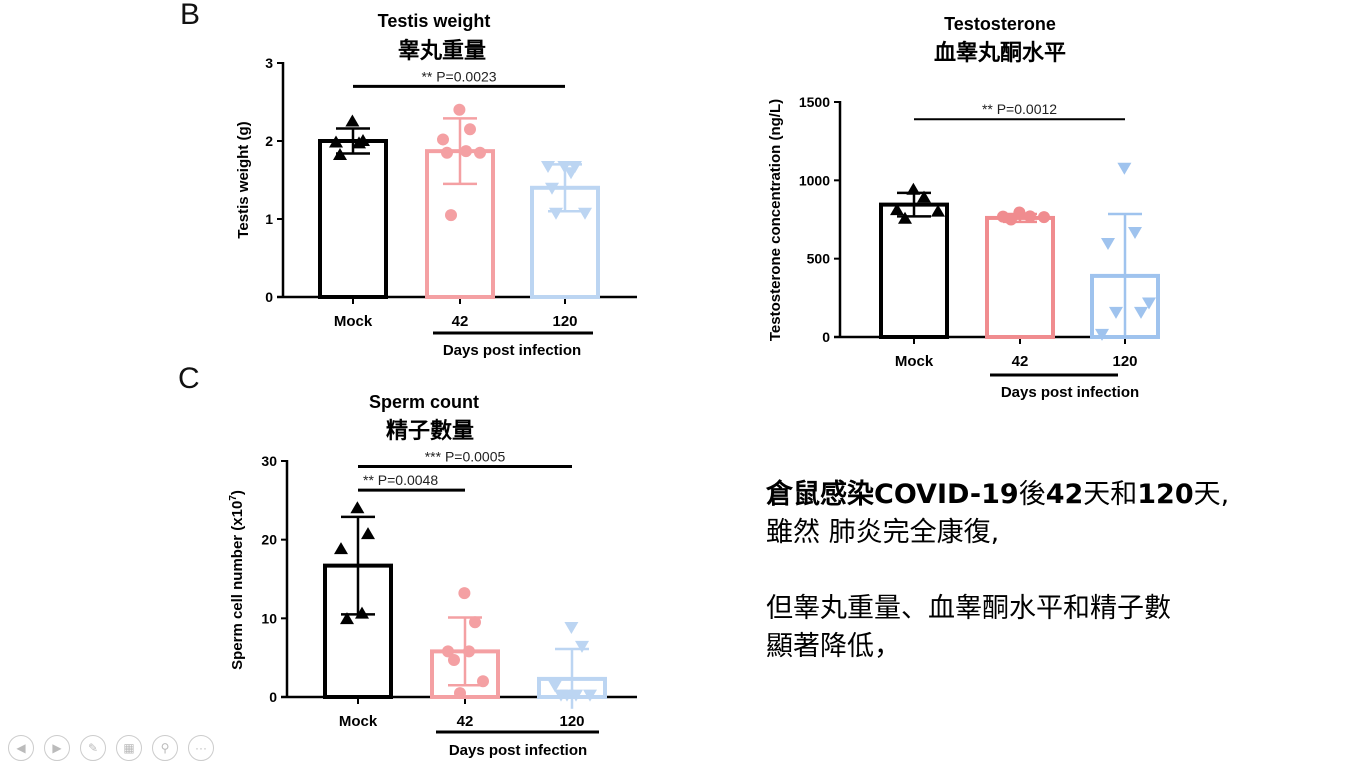 This screenshot has width=1366, height=768. I want to click on bar-Mock, so click(914, 270).